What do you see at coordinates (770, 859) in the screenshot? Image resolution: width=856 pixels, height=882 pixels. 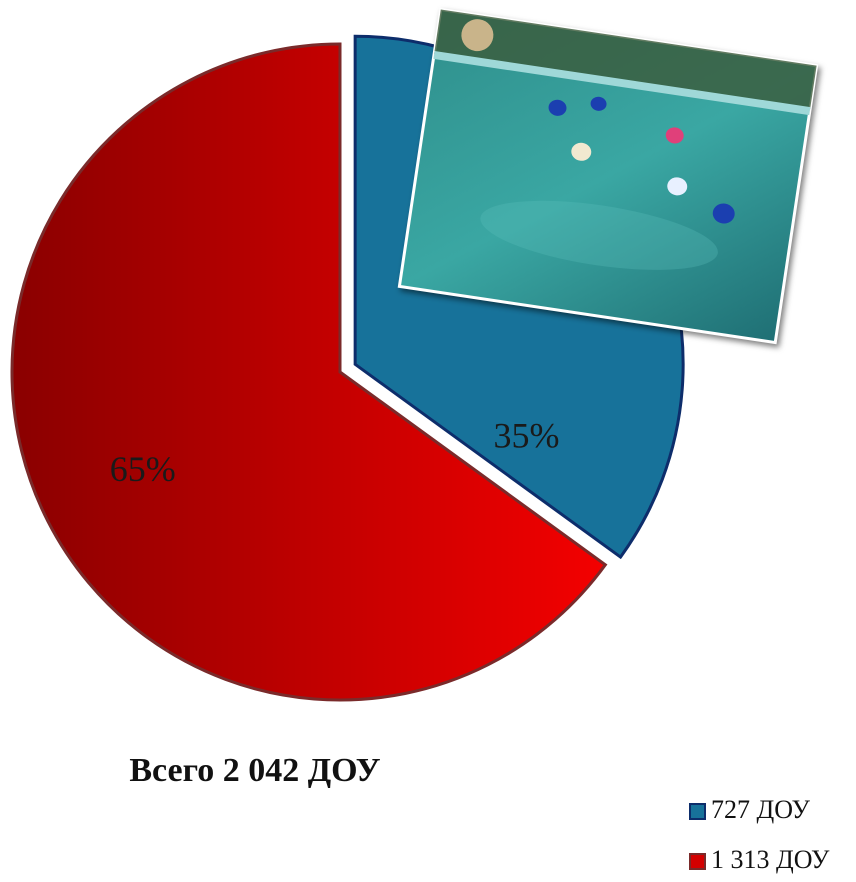 I see `legend-label: 1 313 ДОУ` at bounding box center [770, 859].